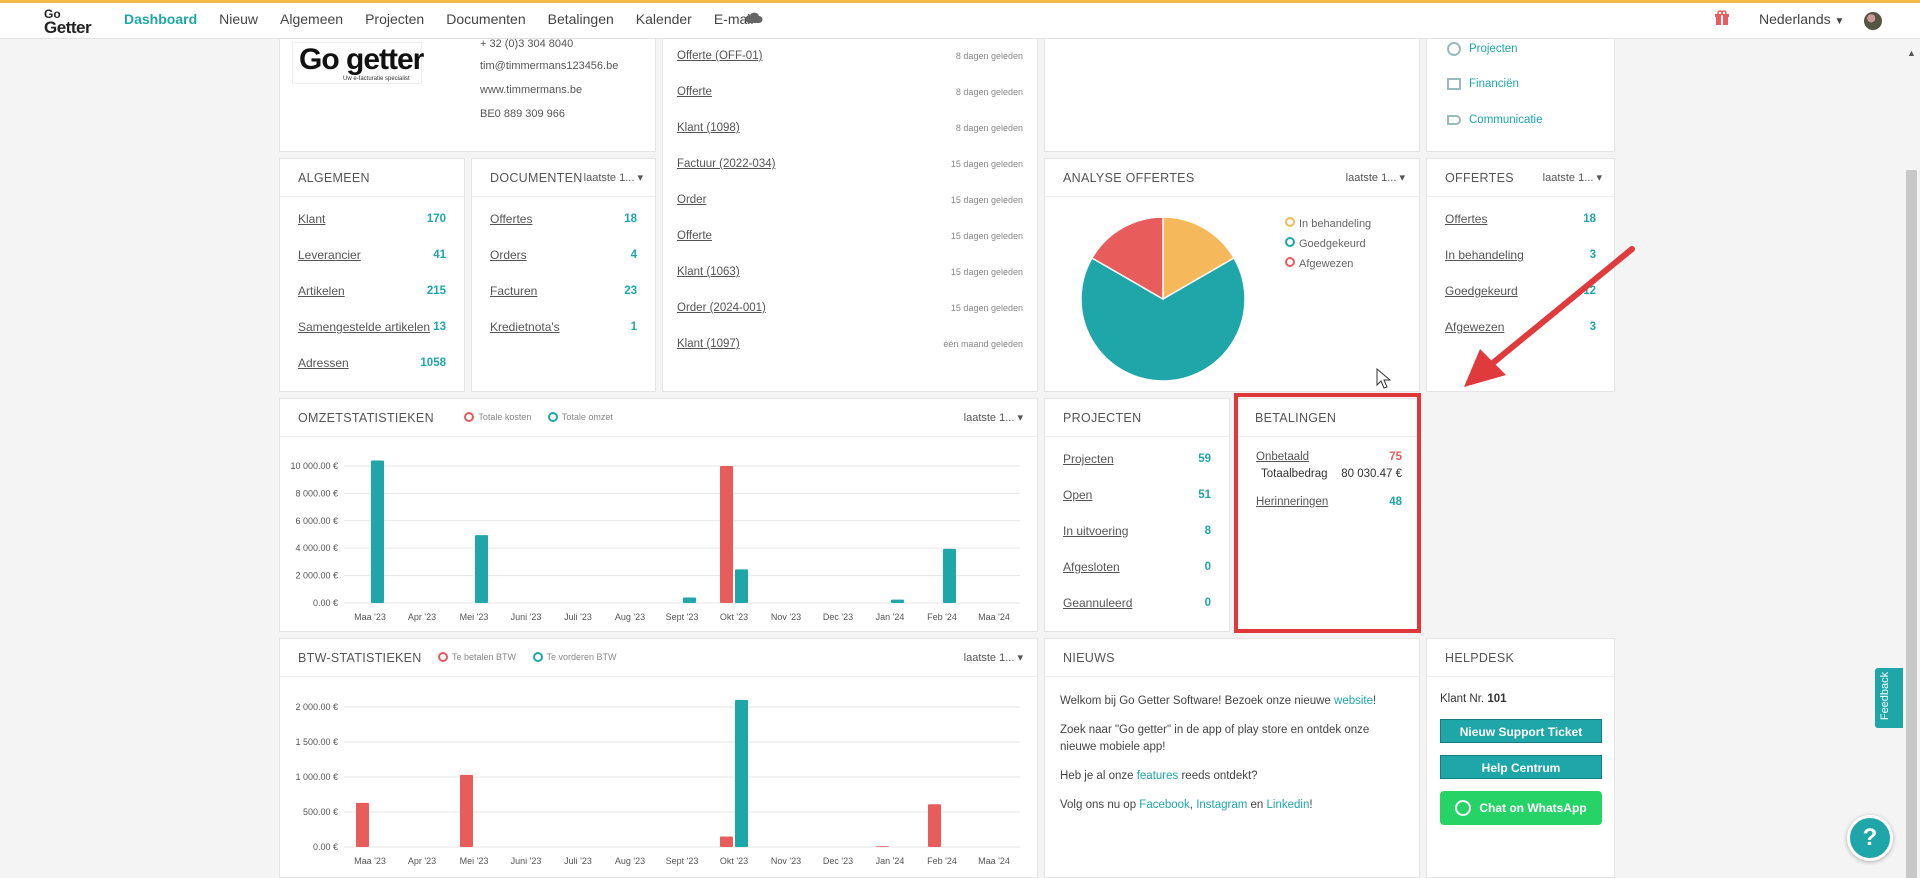 This screenshot has width=1920, height=878. I want to click on linkedin-link: Linkedin, so click(1288, 805).